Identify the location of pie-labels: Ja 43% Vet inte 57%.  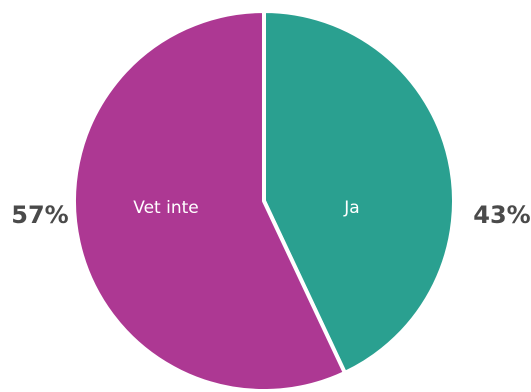
(270, 213).